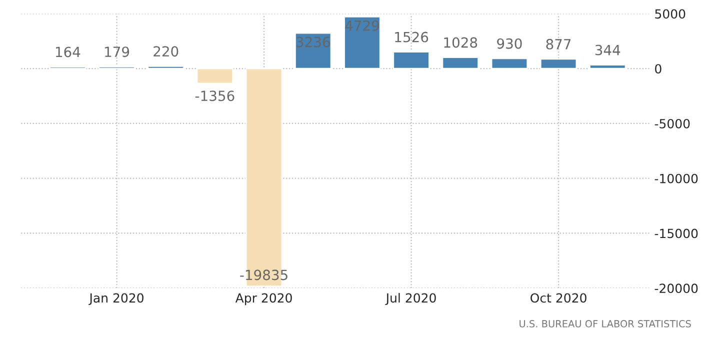 Image resolution: width=702 pixels, height=343 pixels. I want to click on data-label: 1028, so click(461, 42).